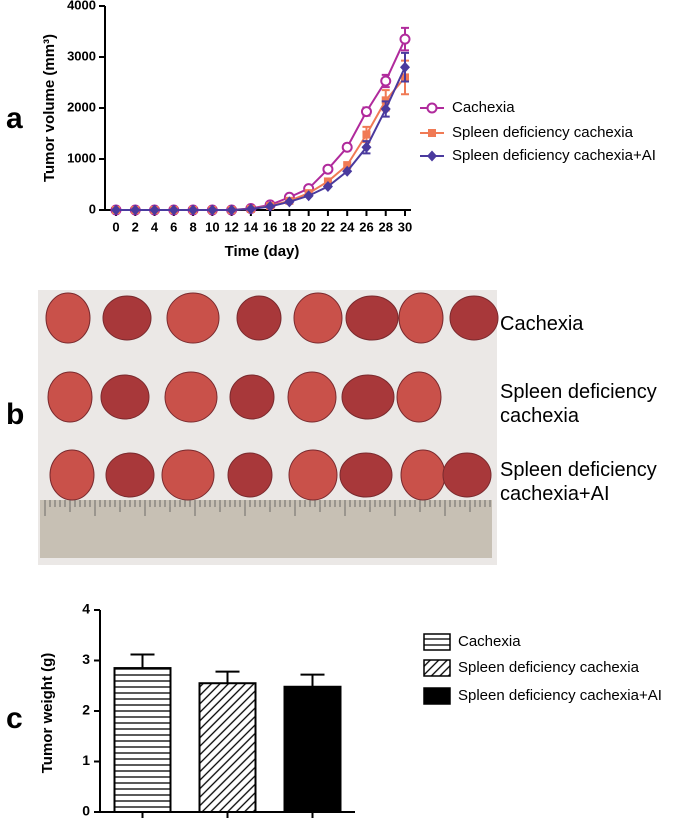  Describe the element at coordinates (86, 760) in the screenshot. I see `y-tick-label: 1` at that location.